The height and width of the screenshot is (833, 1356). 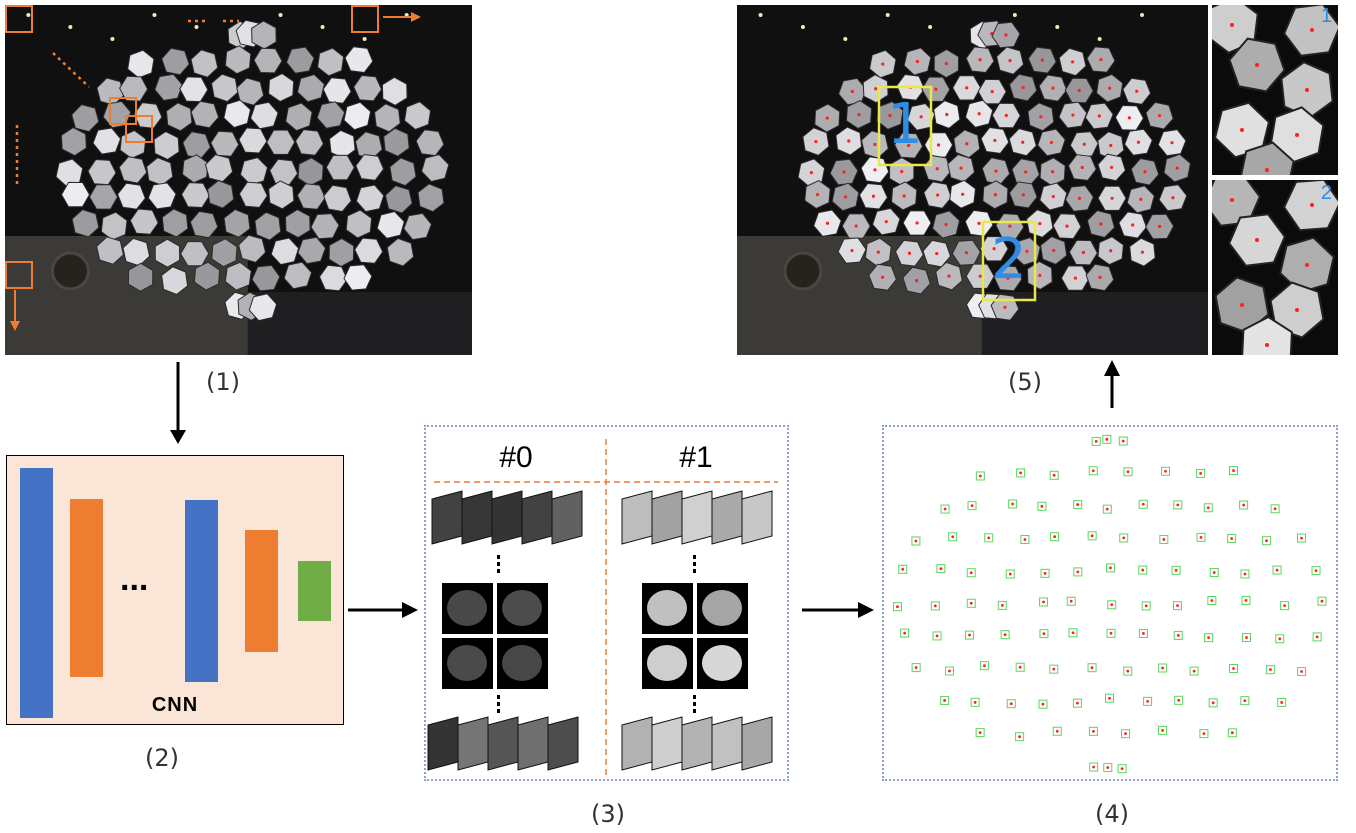 I want to click on region-label: 2, so click(x=1009, y=259).